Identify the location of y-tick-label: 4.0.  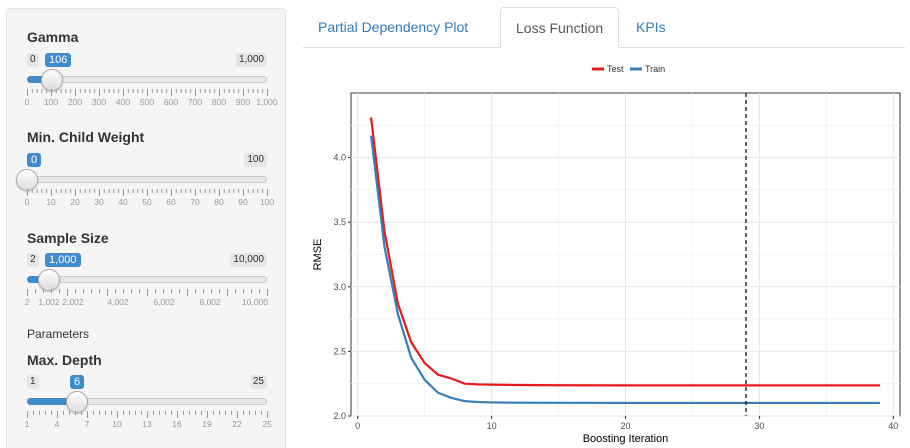
(339, 158).